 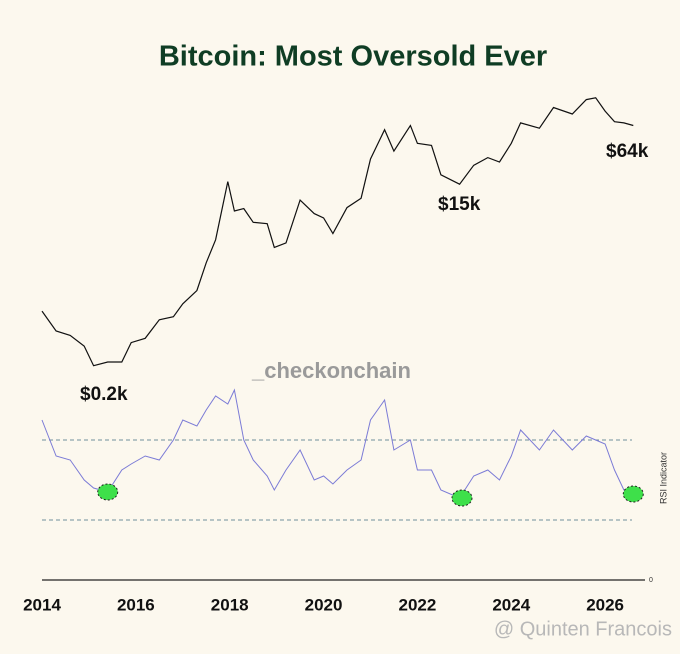 What do you see at coordinates (583, 629) in the screenshot?
I see `credit: @ Quinten Francois` at bounding box center [583, 629].